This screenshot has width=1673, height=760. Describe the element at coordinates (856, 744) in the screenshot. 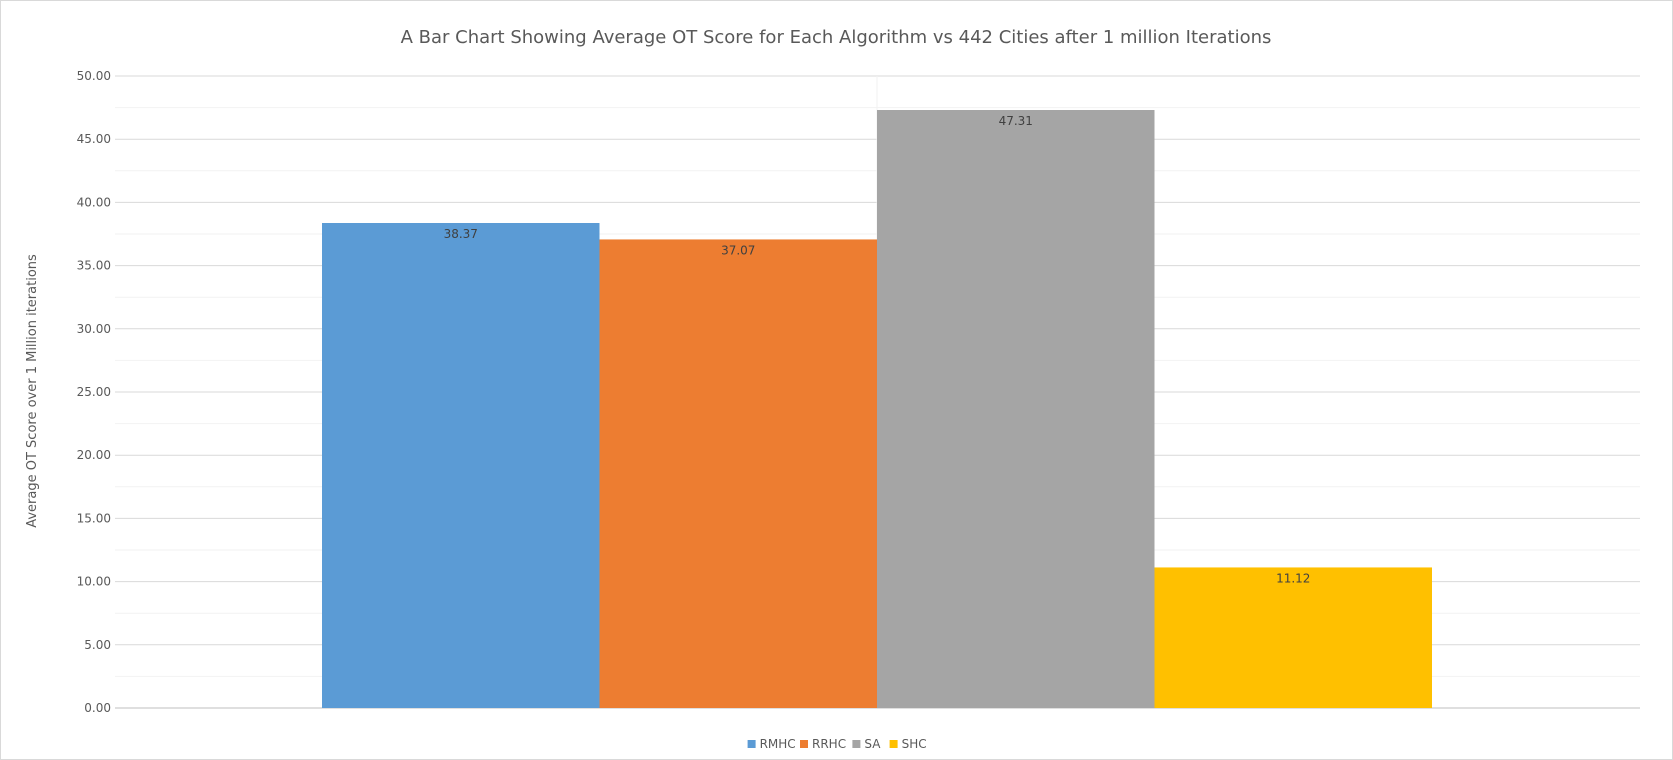

I see `legend-swatch-sa` at that location.